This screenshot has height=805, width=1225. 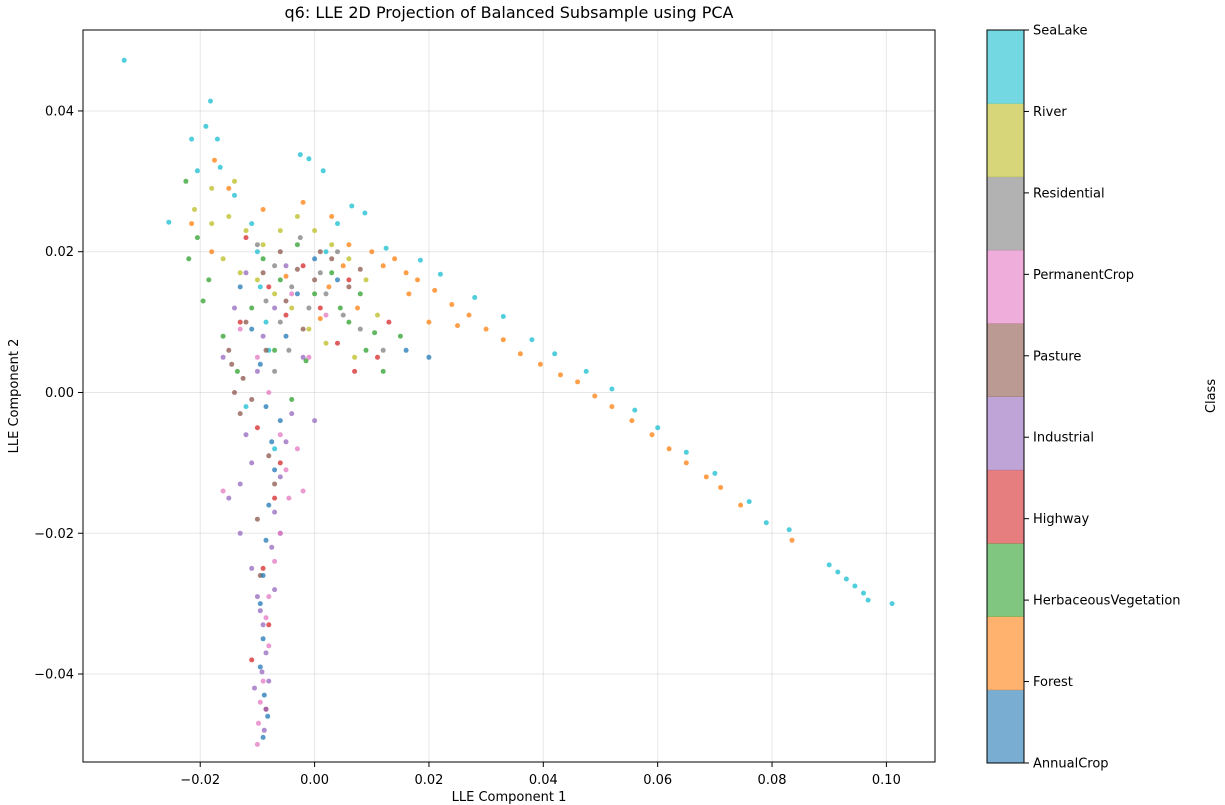 What do you see at coordinates (1060, 31) in the screenshot?
I see `colorbar-tick-label: SeaLake` at bounding box center [1060, 31].